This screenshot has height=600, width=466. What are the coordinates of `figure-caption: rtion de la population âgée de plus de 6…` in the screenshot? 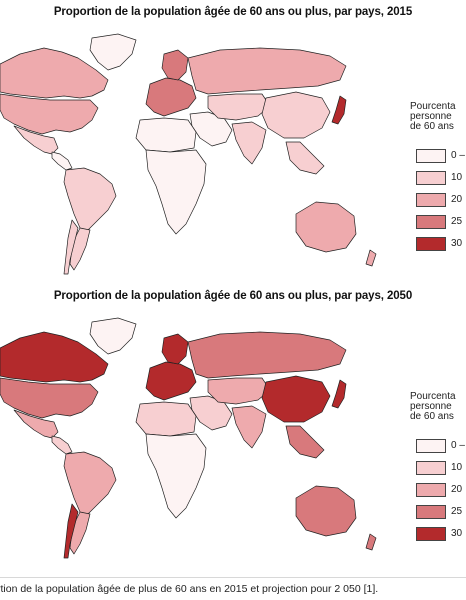 It's located at (233, 590).